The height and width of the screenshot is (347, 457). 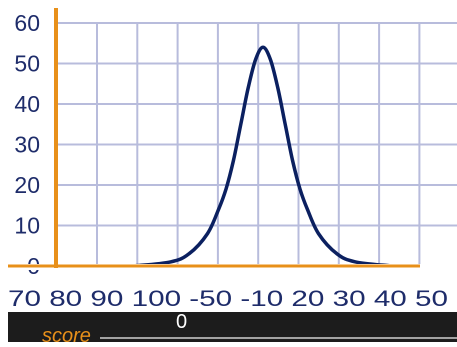 I want to click on y-tick-label: 30, so click(x=27, y=145).